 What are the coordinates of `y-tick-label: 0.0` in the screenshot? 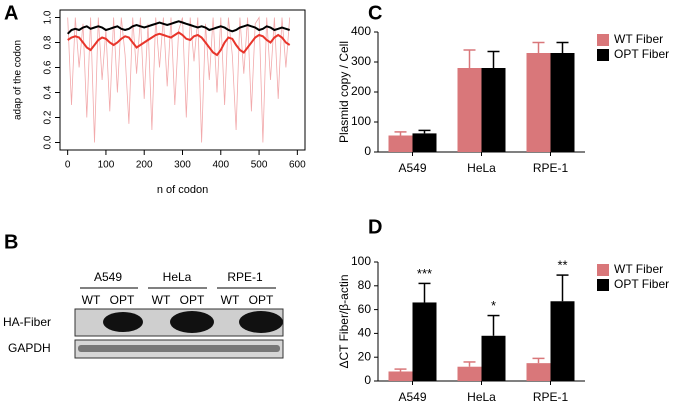 It's located at (48, 142).